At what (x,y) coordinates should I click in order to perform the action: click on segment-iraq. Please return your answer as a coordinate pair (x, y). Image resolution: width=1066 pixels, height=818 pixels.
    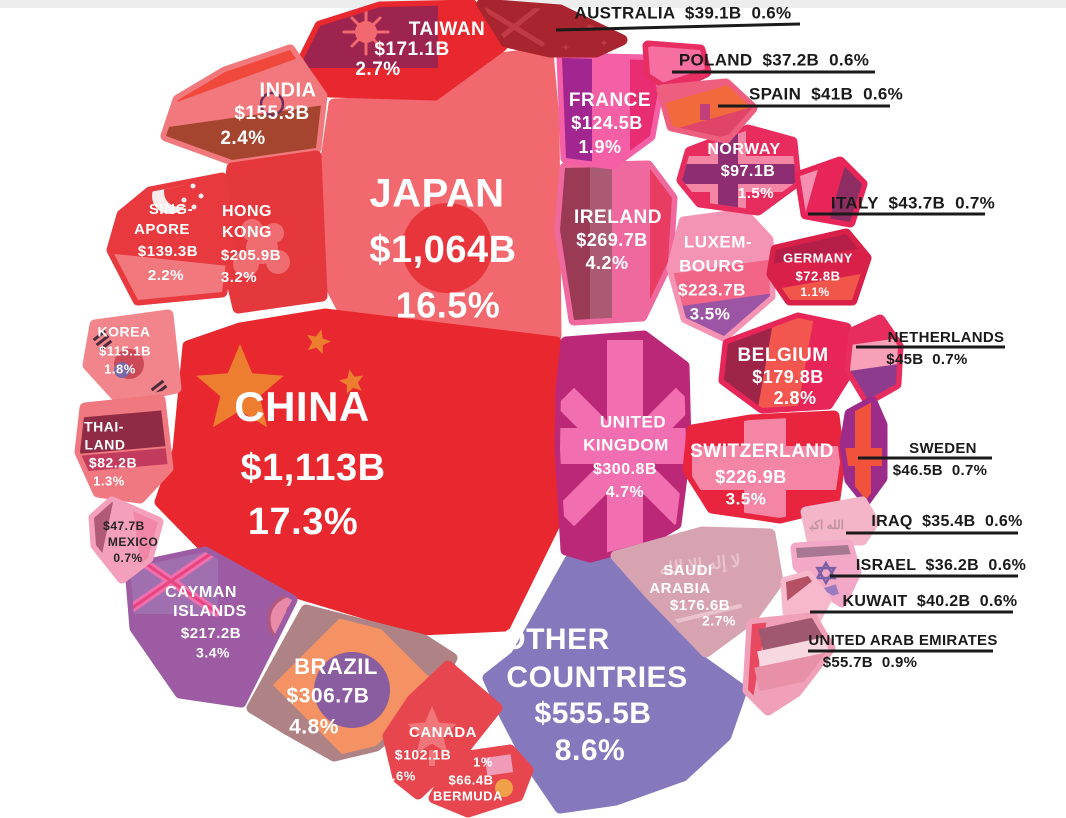
    Looking at the image, I should click on (840, 521).